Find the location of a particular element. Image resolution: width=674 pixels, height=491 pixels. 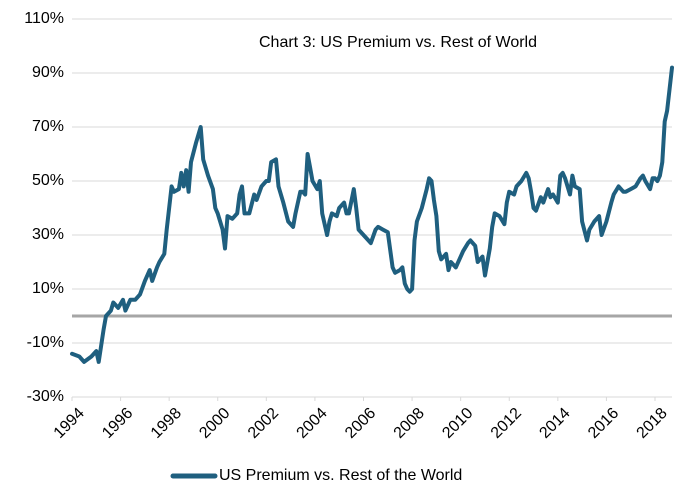

x-tick-label: 2012 is located at coordinates (506, 423).